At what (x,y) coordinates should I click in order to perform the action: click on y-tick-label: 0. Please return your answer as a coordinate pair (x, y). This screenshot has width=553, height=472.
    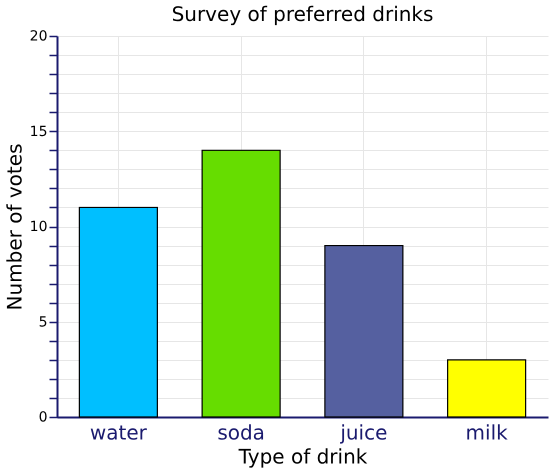
    Looking at the image, I should click on (43, 418).